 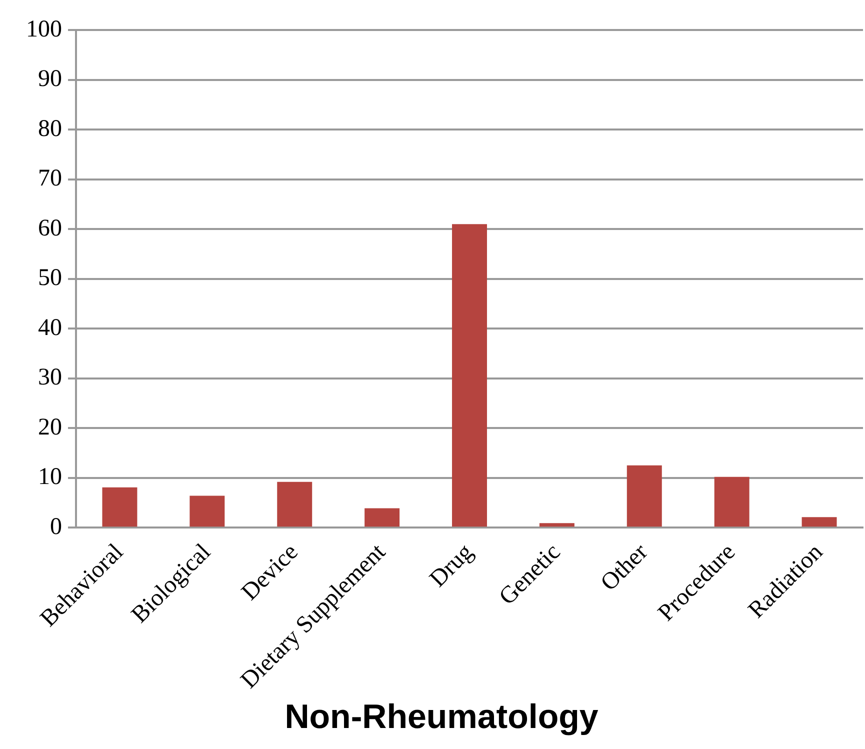 I want to click on text: Non-Rheumatology, so click(x=441, y=717).